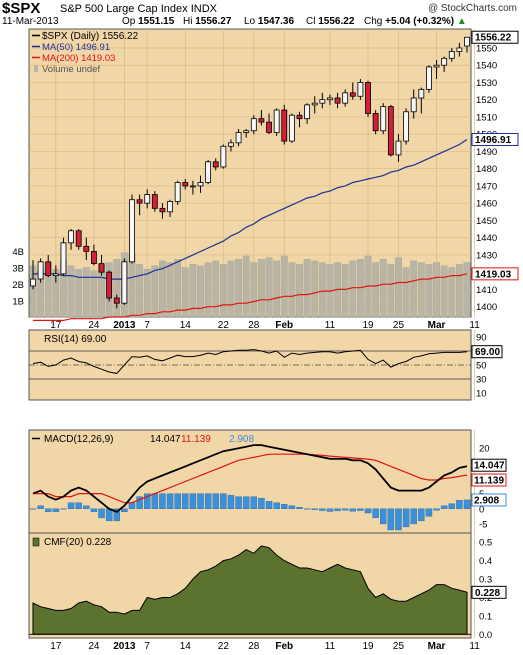 This screenshot has height=655, width=523. Describe the element at coordinates (487, 352) in the screenshot. I see `rsi-value-tag` at that location.